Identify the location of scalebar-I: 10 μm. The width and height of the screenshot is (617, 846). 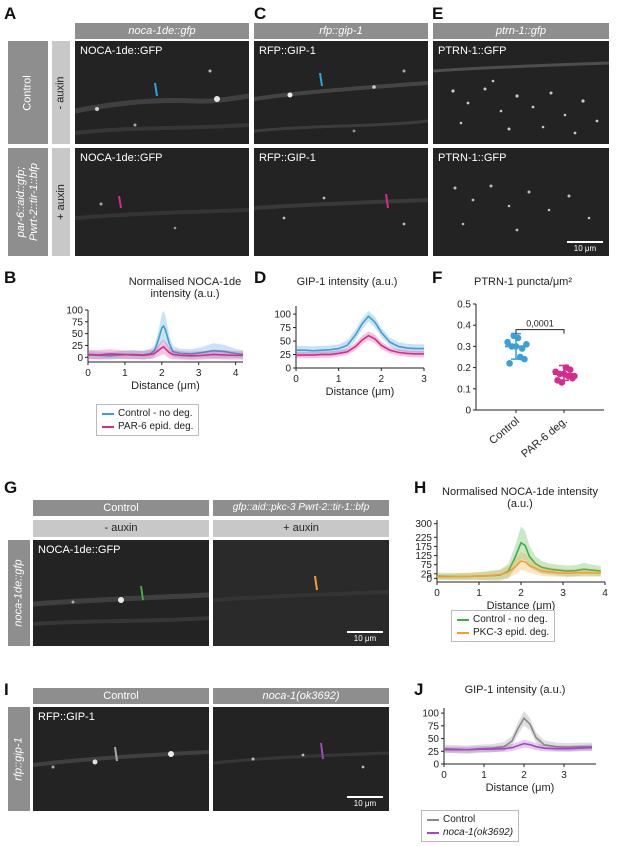
(365, 802).